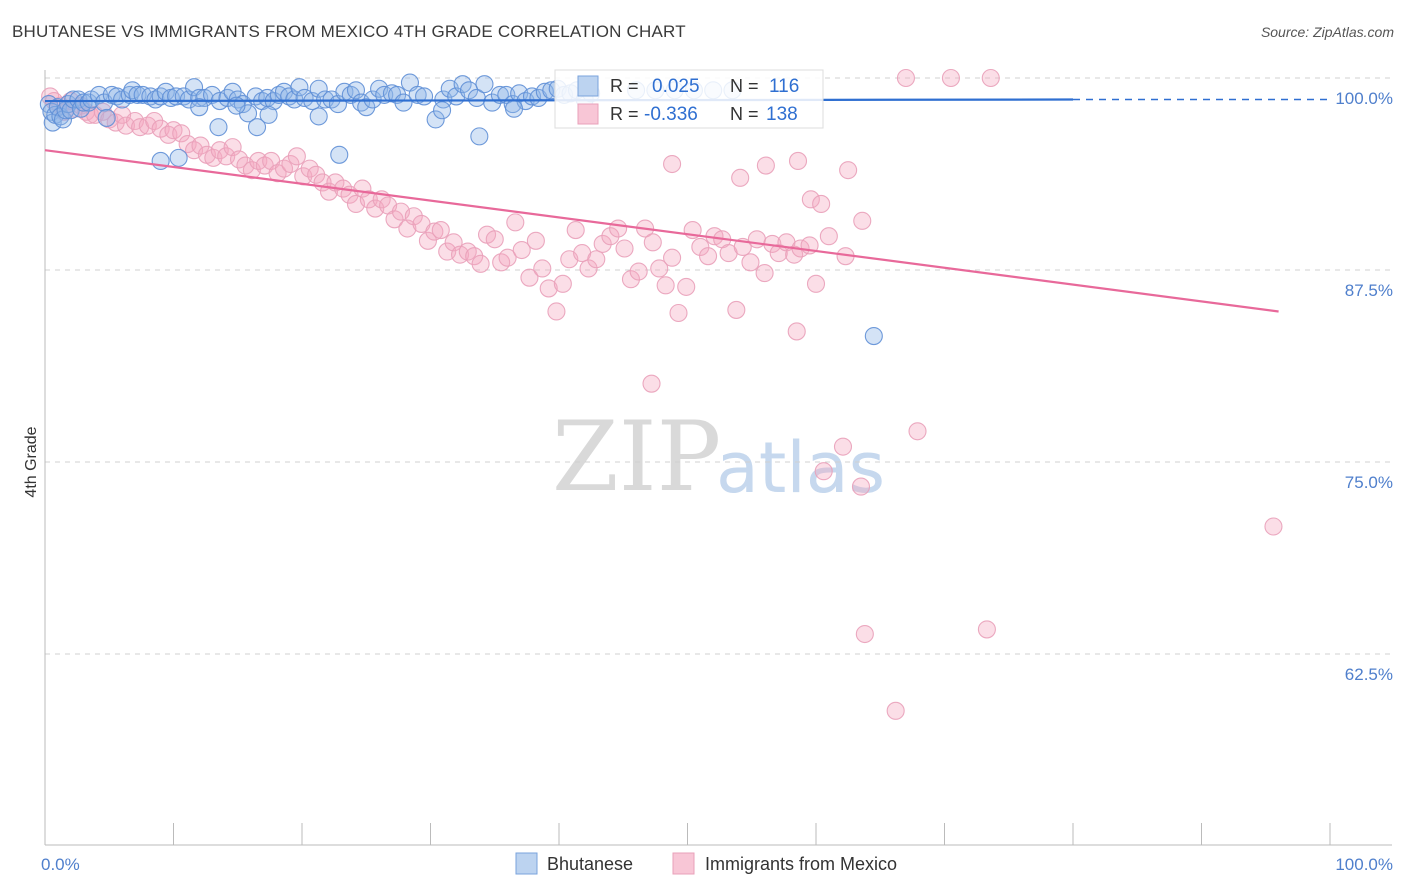 This screenshot has width=1406, height=892. Describe the element at coordinates (744, 86) in the screenshot. I see `legend-n-label-1: N =` at that location.